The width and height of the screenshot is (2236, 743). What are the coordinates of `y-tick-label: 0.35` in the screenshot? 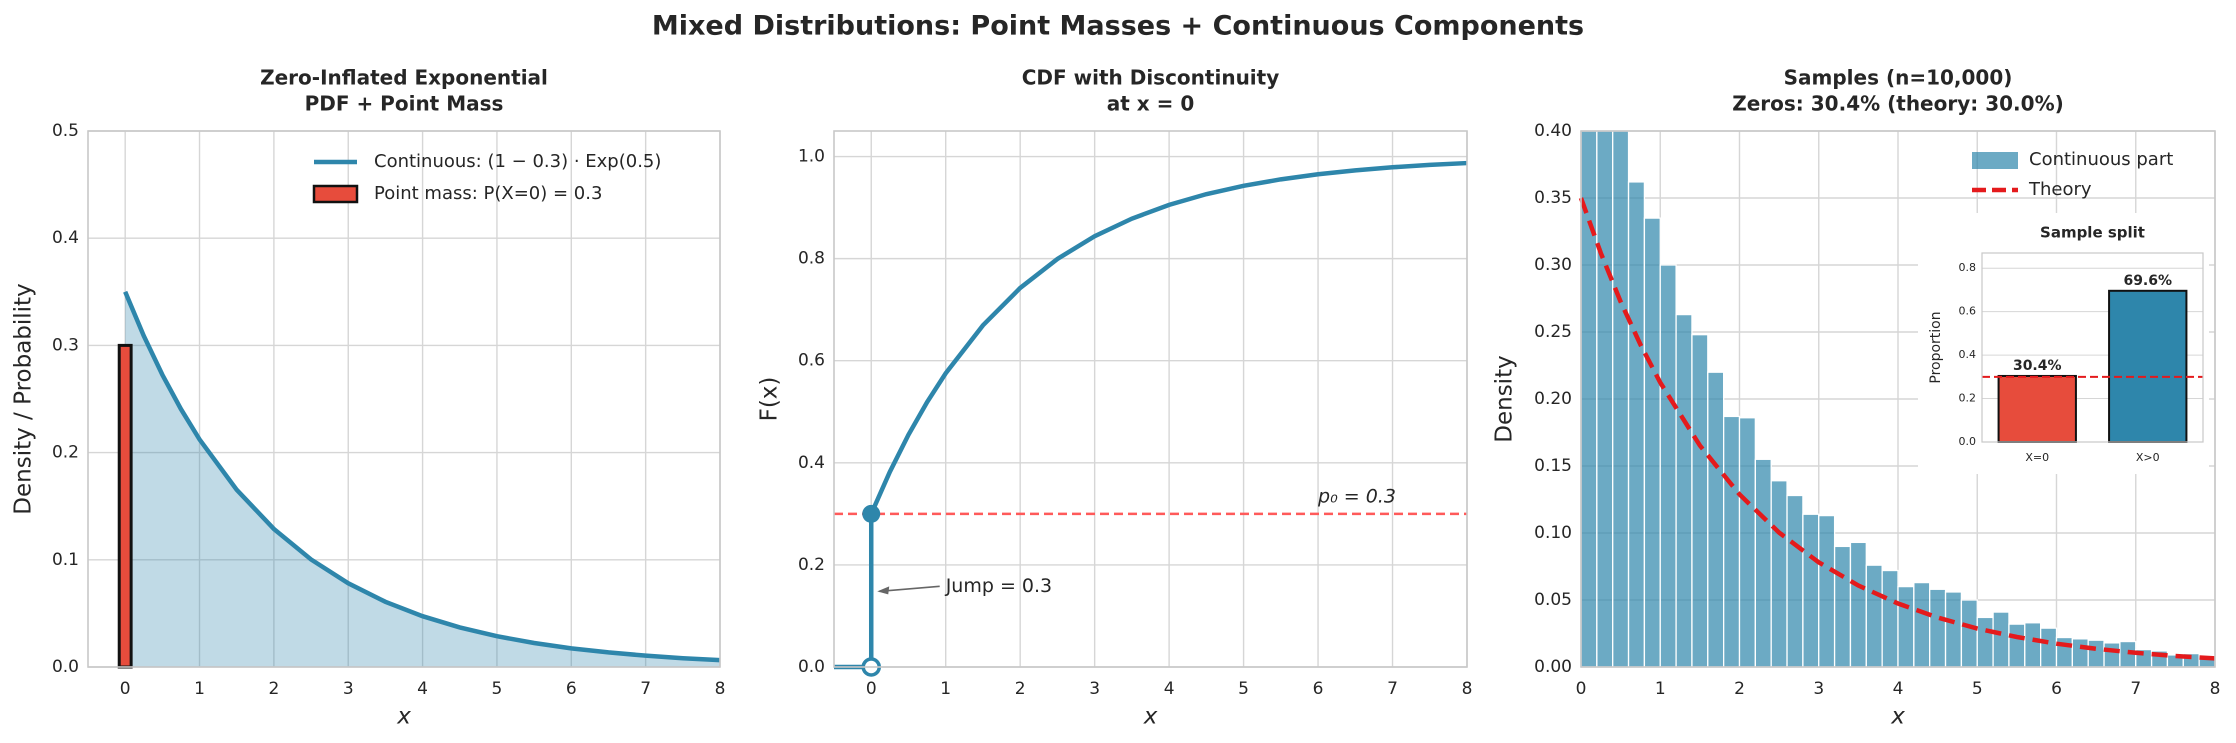 It's located at (1553, 198).